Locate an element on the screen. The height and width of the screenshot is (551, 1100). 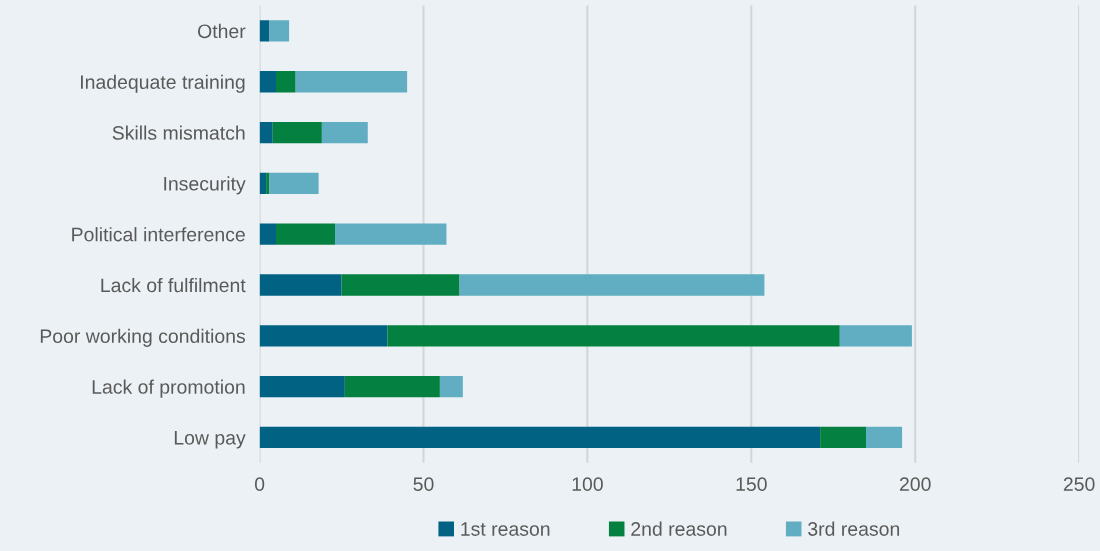
y-tick-label: Lack of promotion is located at coordinates (168, 388).